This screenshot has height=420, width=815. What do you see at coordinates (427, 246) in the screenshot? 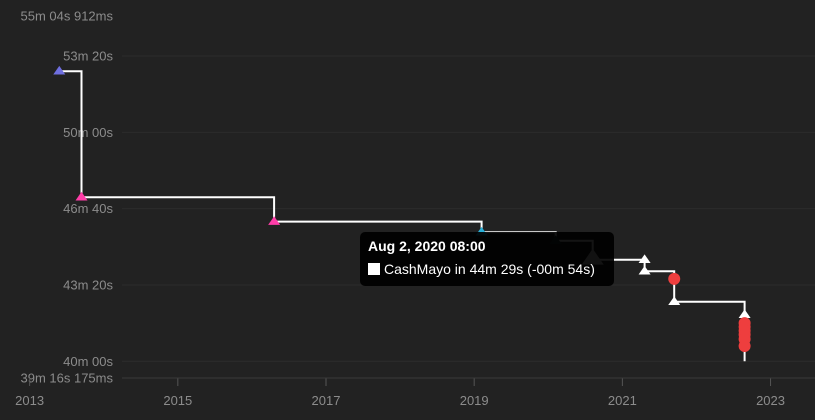
I see `tooltip-title: Aug 2, 2020 08:00` at bounding box center [427, 246].